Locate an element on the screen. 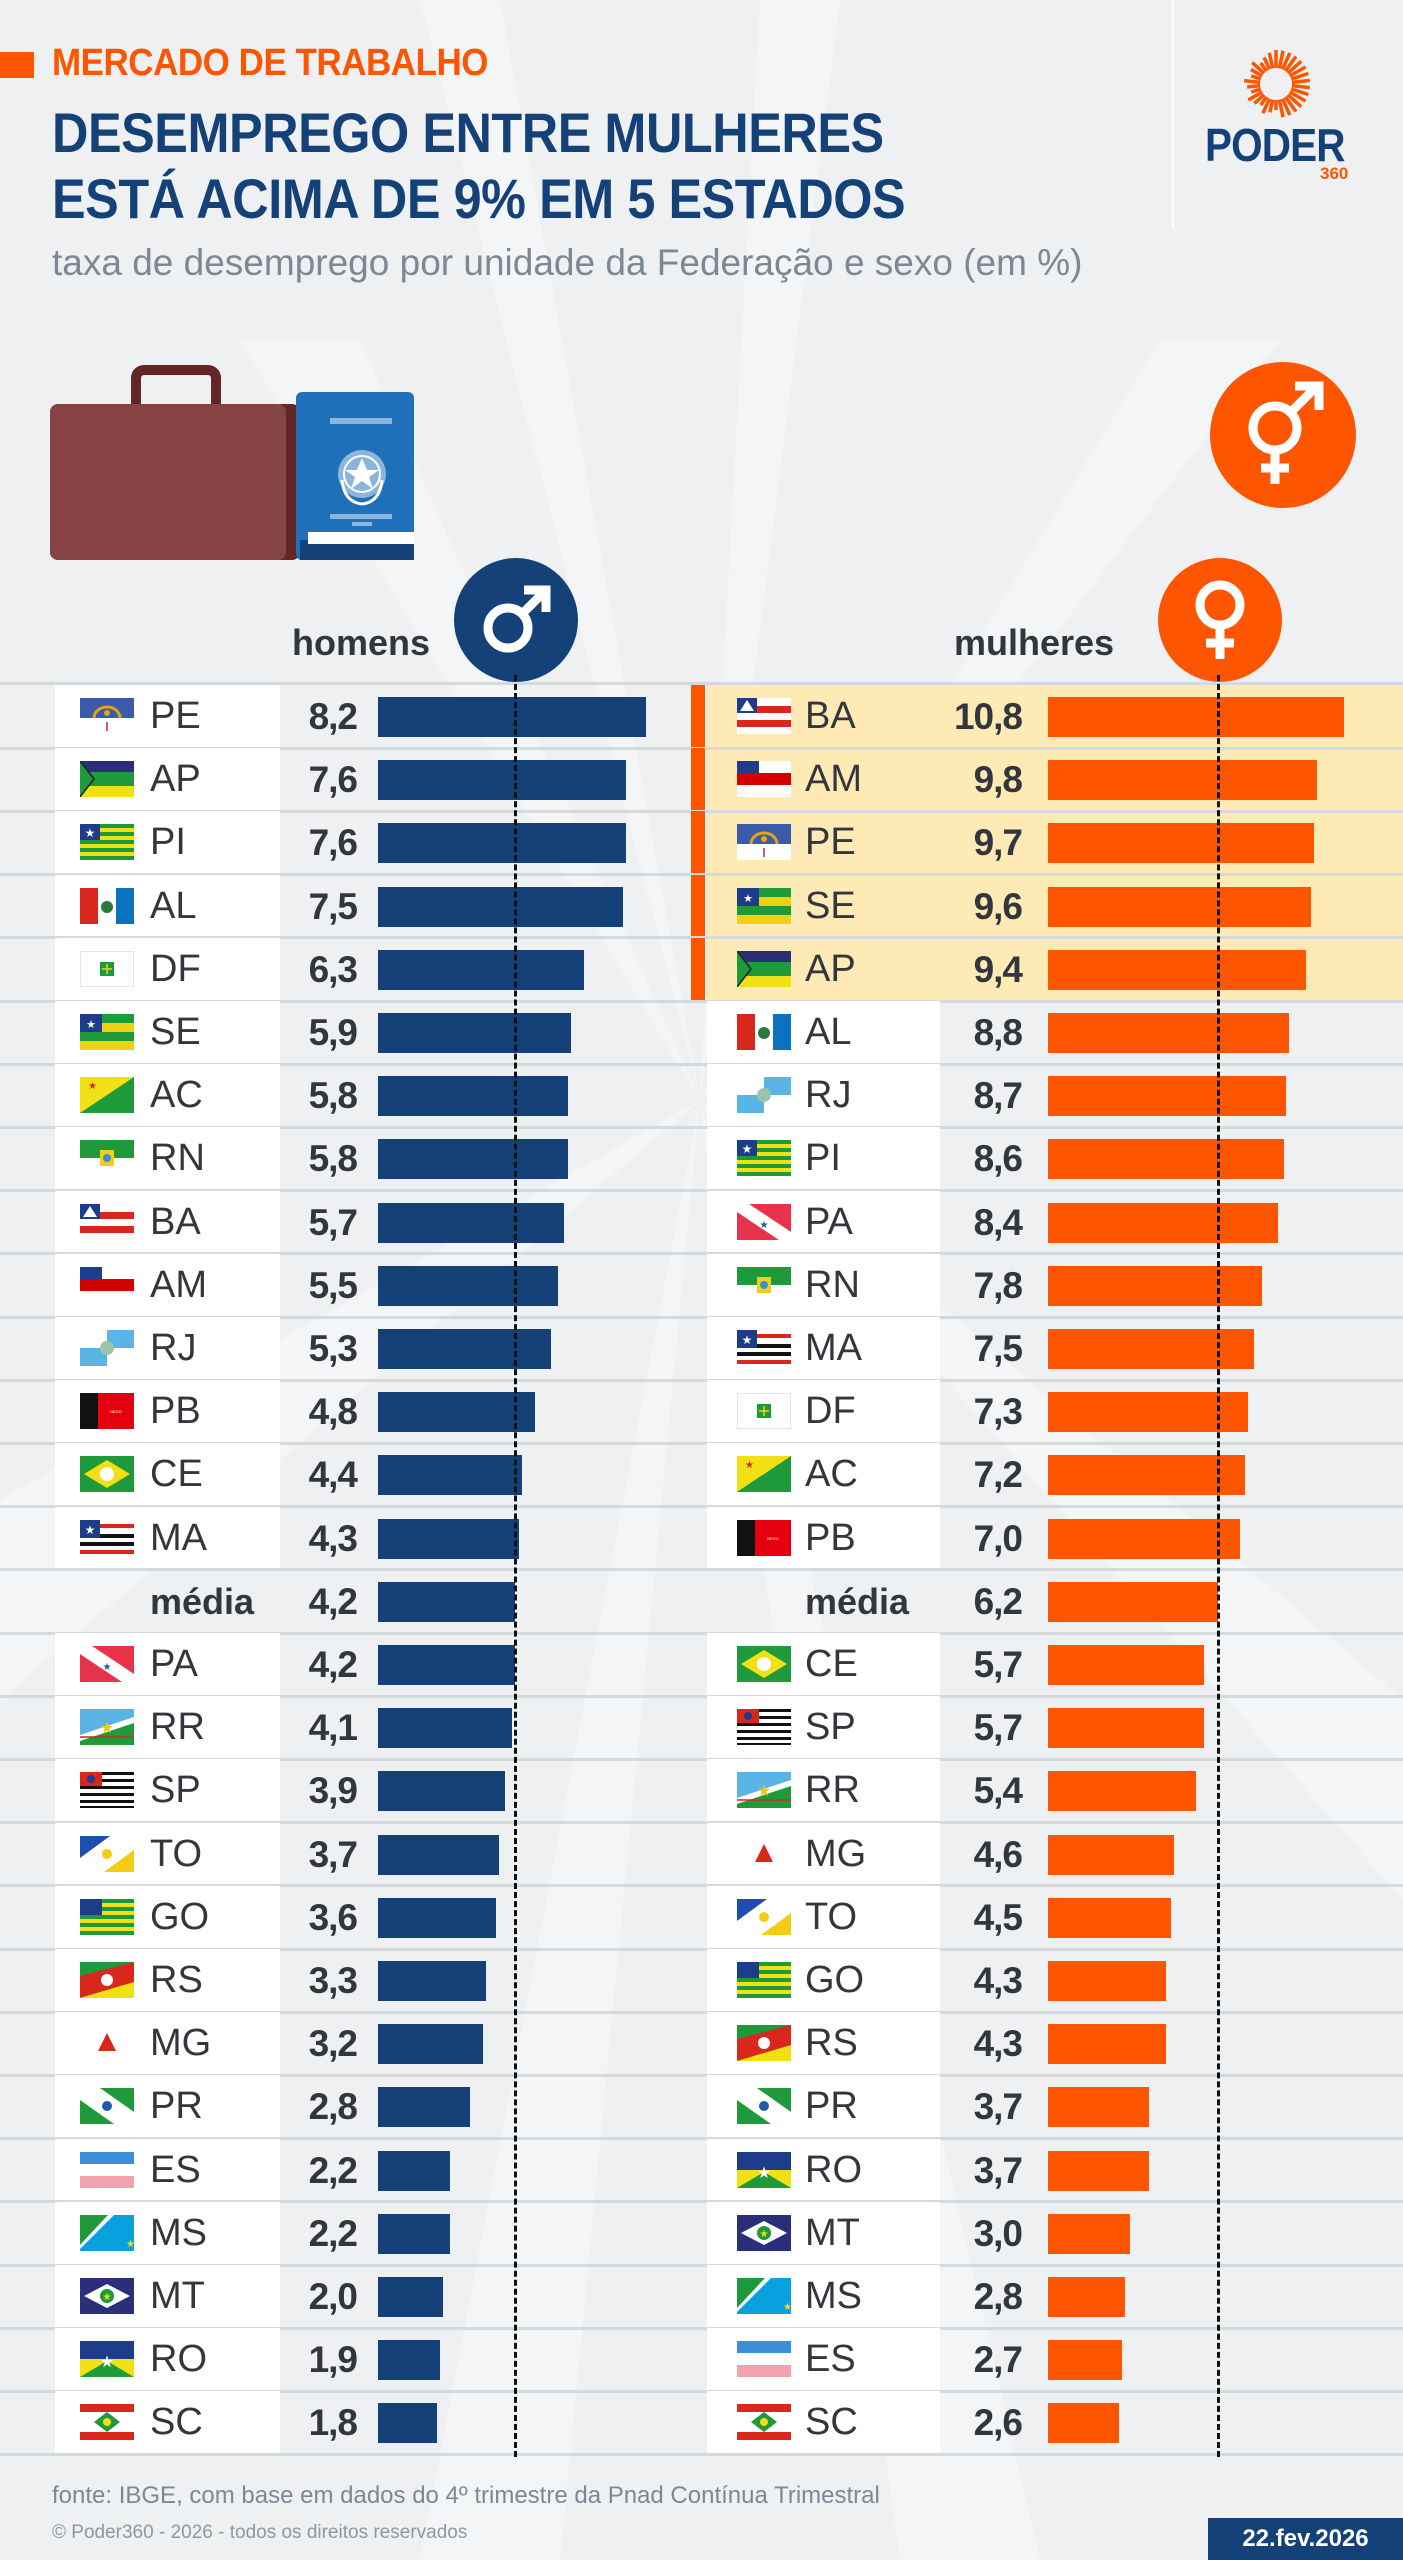 The height and width of the screenshot is (2560, 1403). value-label: 9,4 is located at coordinates (998, 969).